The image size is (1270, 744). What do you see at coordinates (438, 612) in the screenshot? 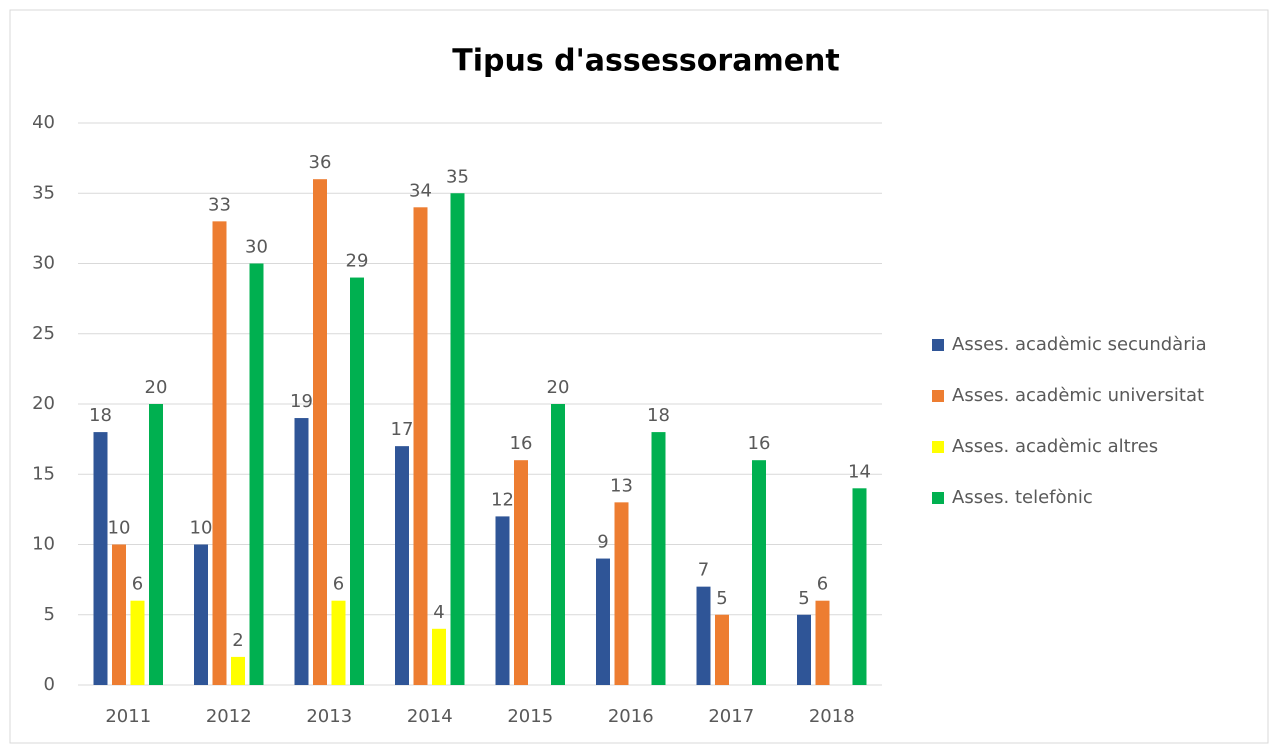
I see `data-label: 4` at bounding box center [438, 612].